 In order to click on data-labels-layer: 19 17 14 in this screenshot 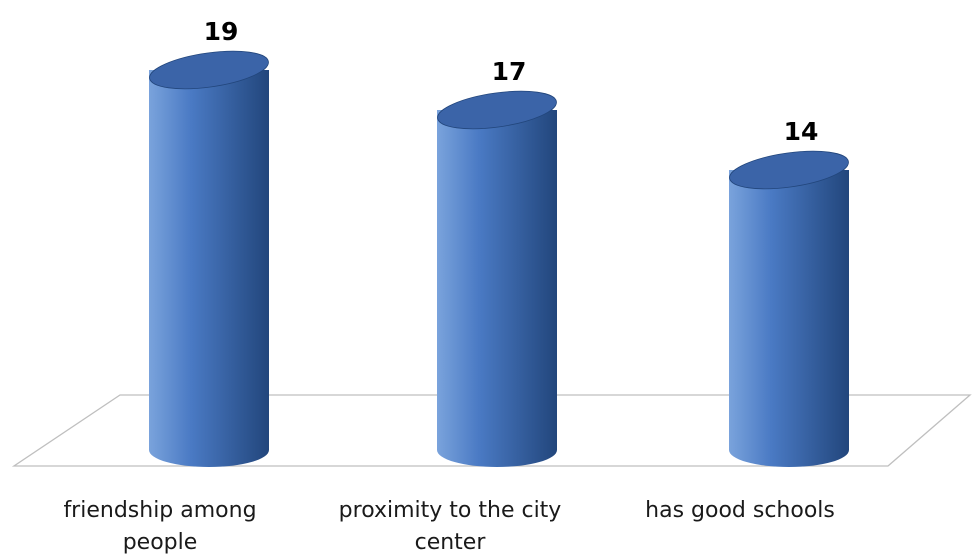, I will do `click(511, 81)`.